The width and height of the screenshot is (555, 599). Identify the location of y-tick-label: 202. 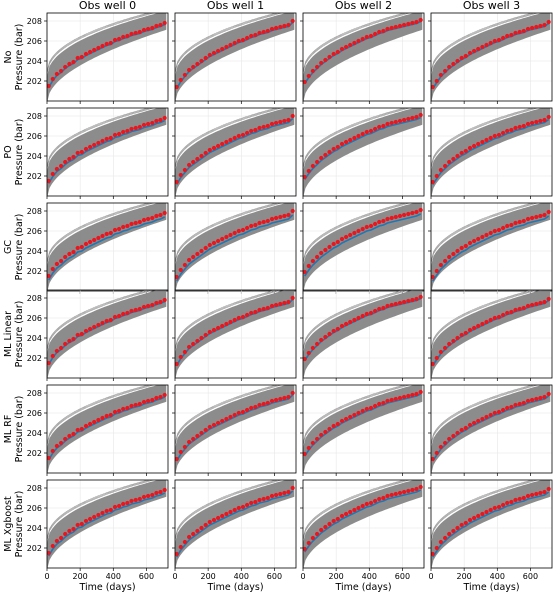
(34, 176).